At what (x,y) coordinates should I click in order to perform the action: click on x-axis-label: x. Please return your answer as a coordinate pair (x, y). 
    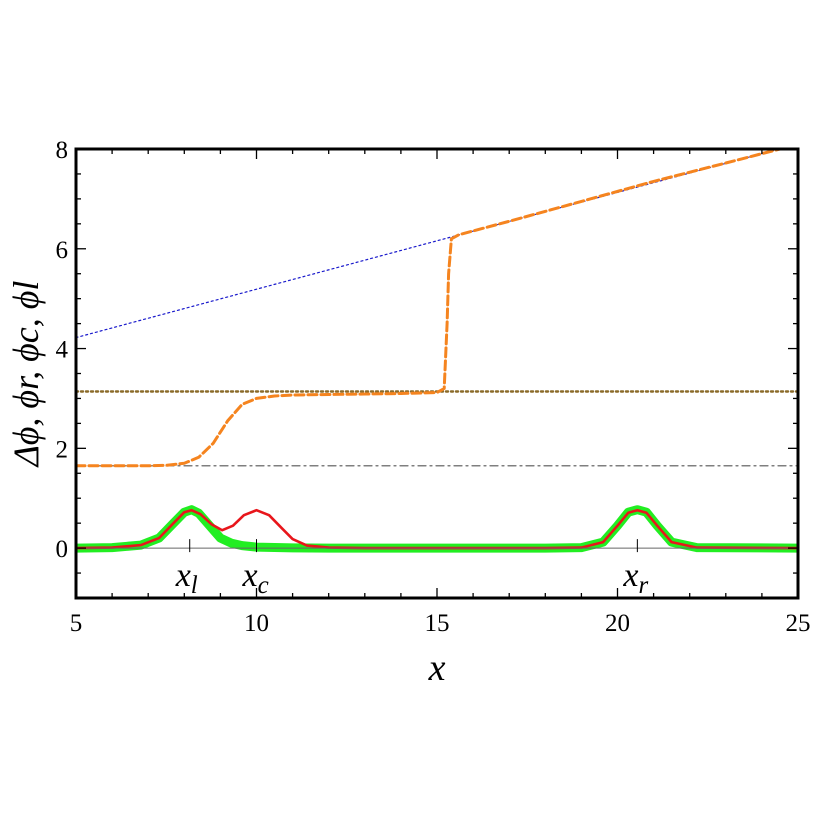
    Looking at the image, I should click on (437, 668).